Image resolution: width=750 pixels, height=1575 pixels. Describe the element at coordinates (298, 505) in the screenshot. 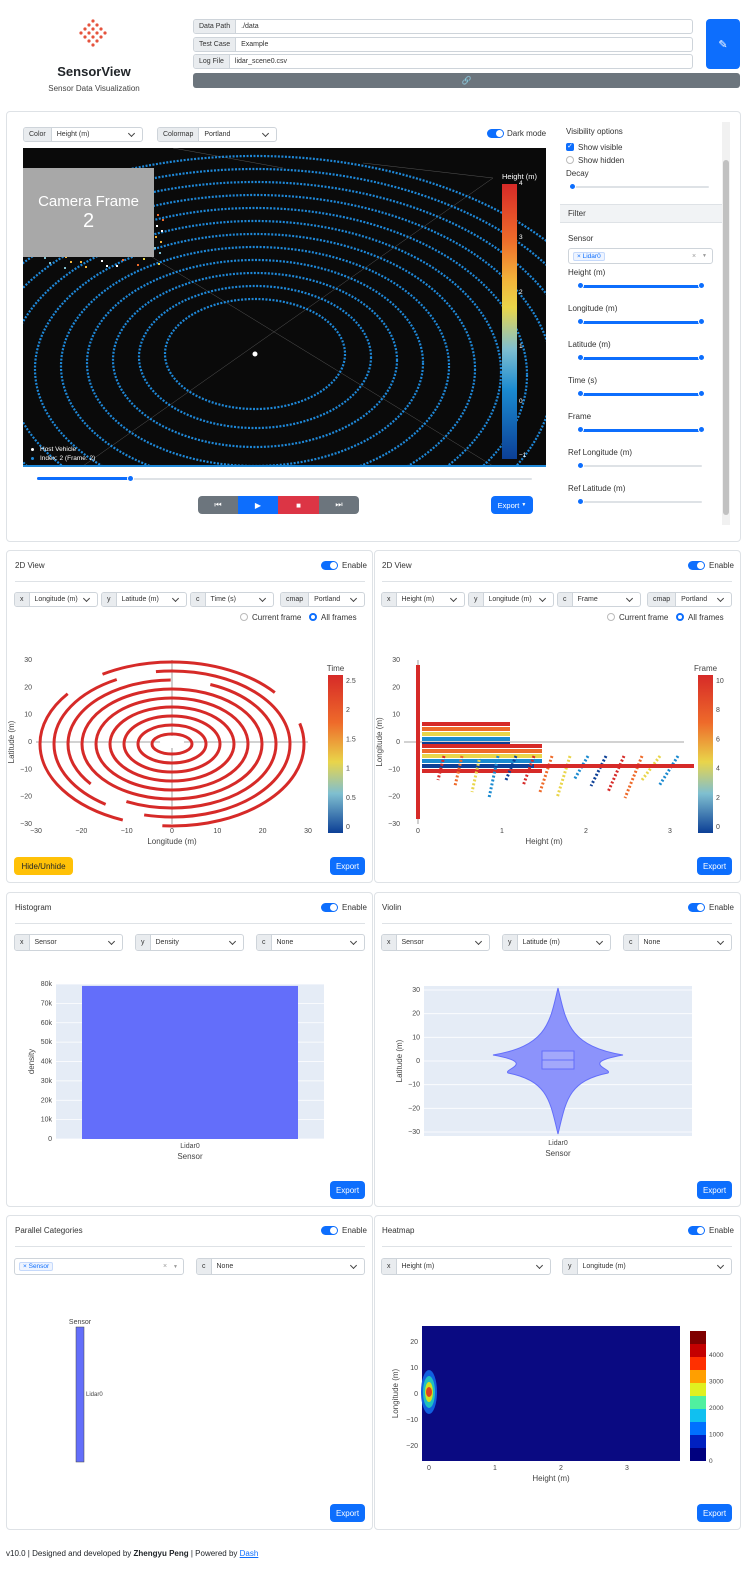

I see `stop-button: ■` at that location.